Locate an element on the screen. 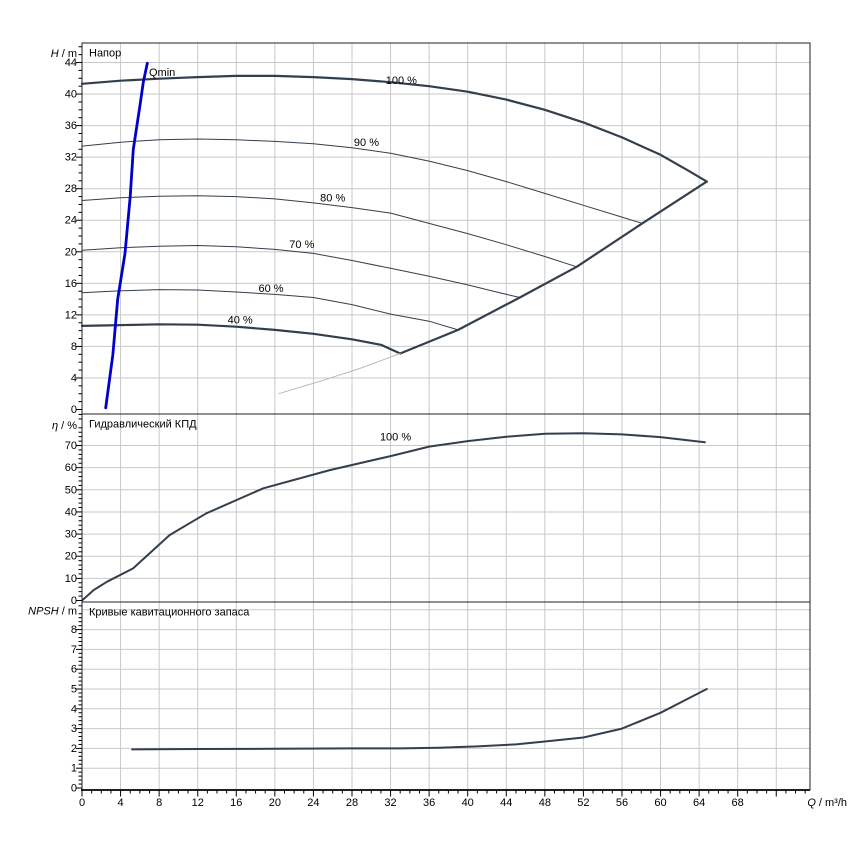  subplot-title-npsh: Кривые кавитационного запаса is located at coordinates (169, 613).